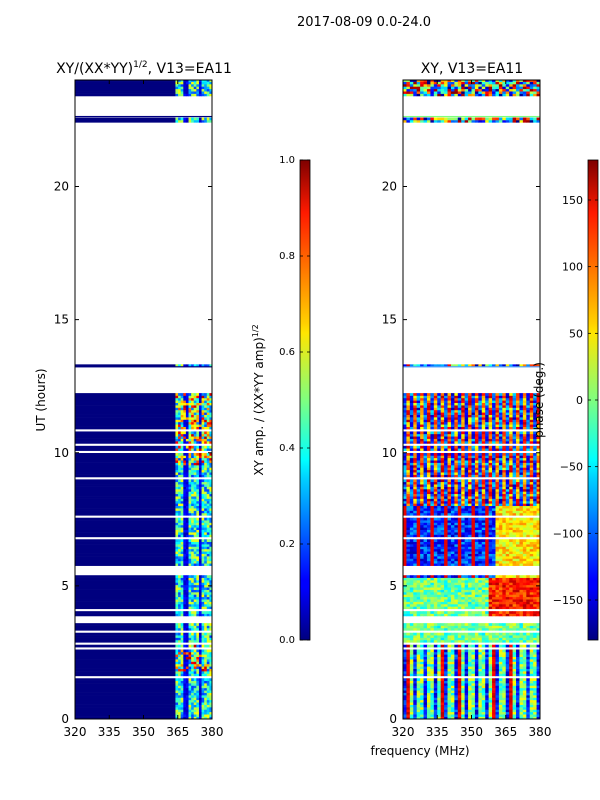 The width and height of the screenshot is (600, 800). What do you see at coordinates (212, 732) in the screenshot?
I see `amplitude-xtick-label: 380` at bounding box center [212, 732].